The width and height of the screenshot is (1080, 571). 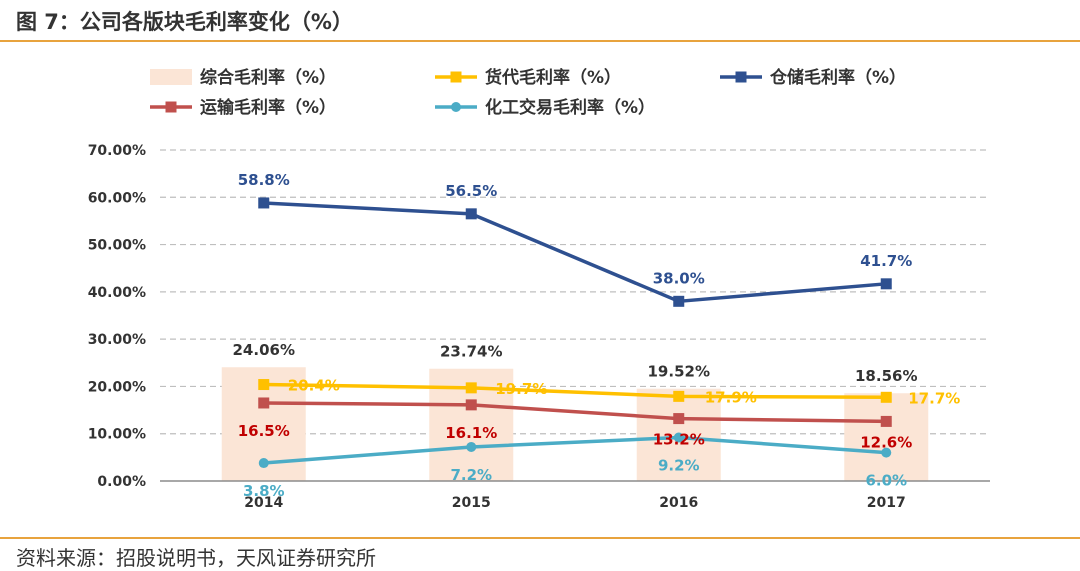 What do you see at coordinates (121, 482) in the screenshot?
I see `y-tick-label: 0.00%` at bounding box center [121, 482].